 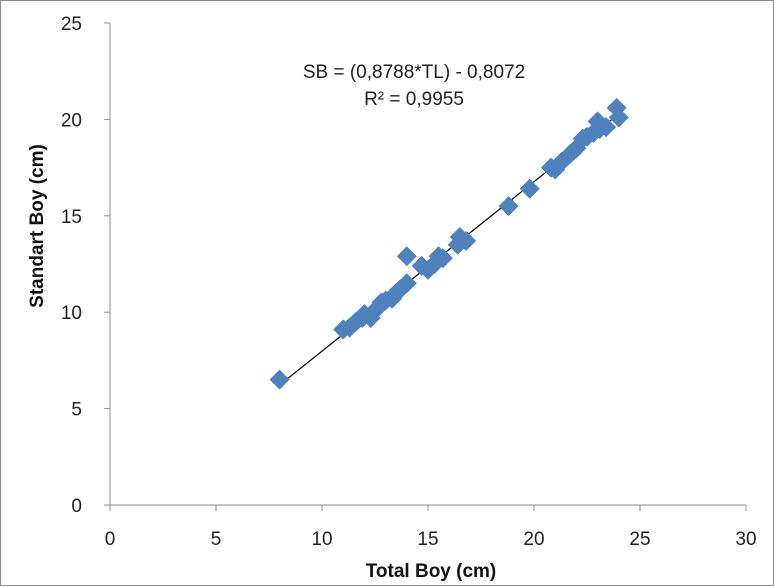 I want to click on x-axis-title: Total Boy (cm), so click(x=431, y=571).